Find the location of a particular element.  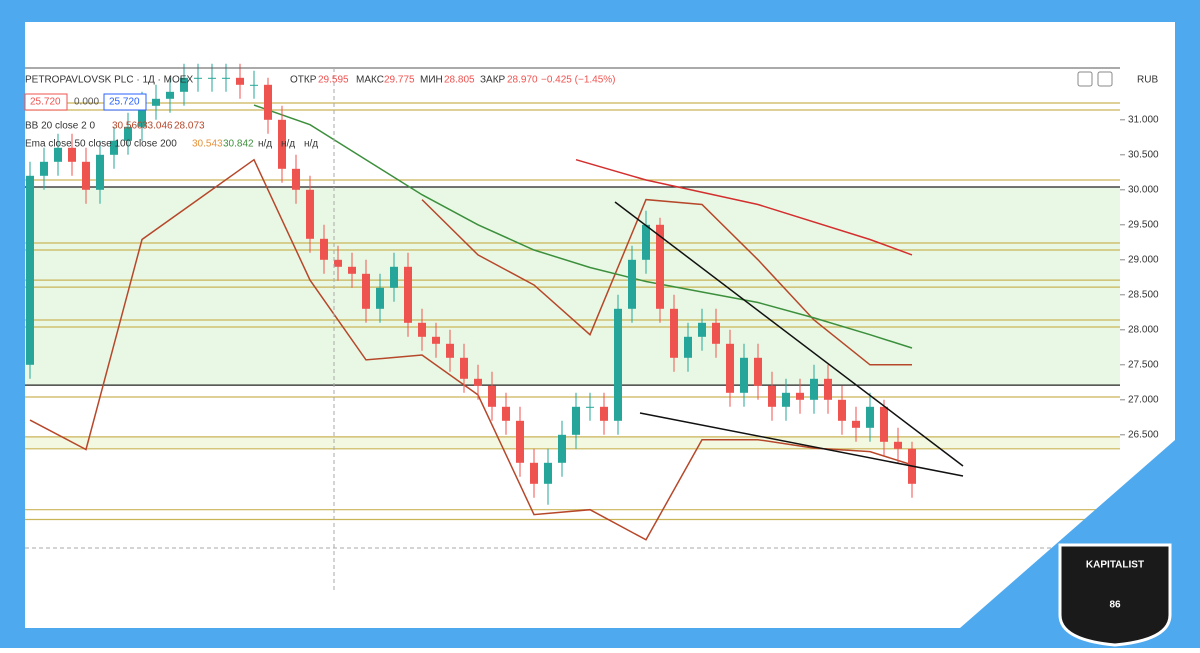

label: ОТКР is located at coordinates (303, 80).